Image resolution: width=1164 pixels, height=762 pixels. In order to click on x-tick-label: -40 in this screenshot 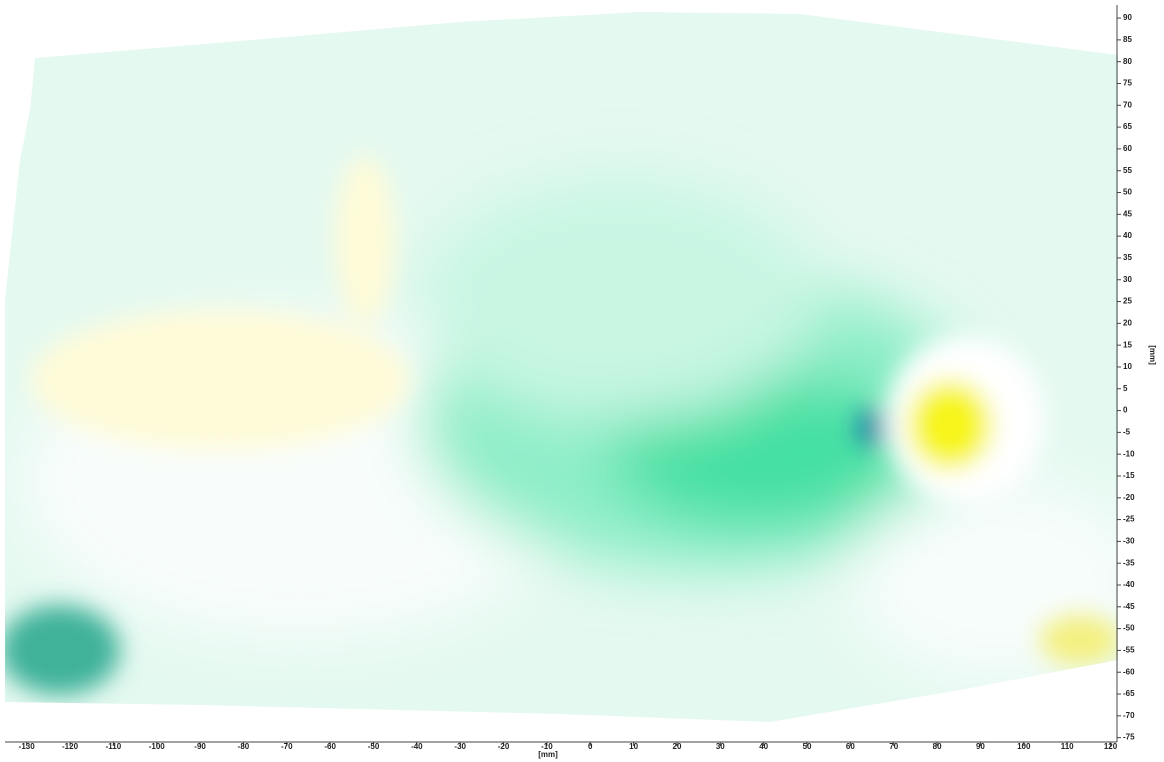, I will do `click(417, 746)`.